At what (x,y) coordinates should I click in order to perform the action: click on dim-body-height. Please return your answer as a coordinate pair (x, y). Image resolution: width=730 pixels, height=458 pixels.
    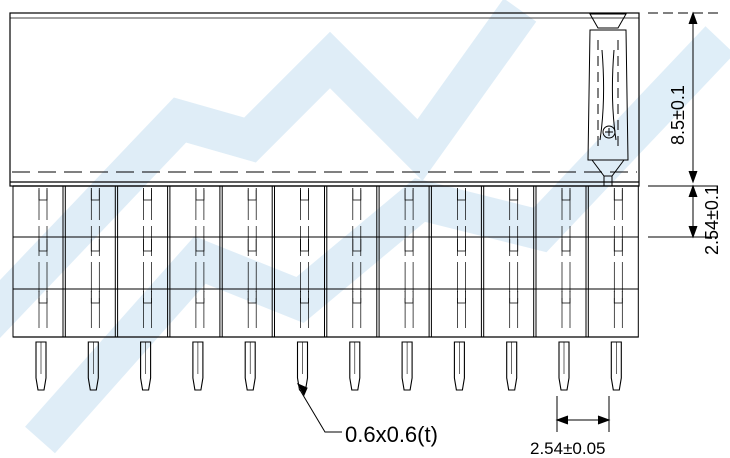
    Looking at the image, I should click on (683, 97).